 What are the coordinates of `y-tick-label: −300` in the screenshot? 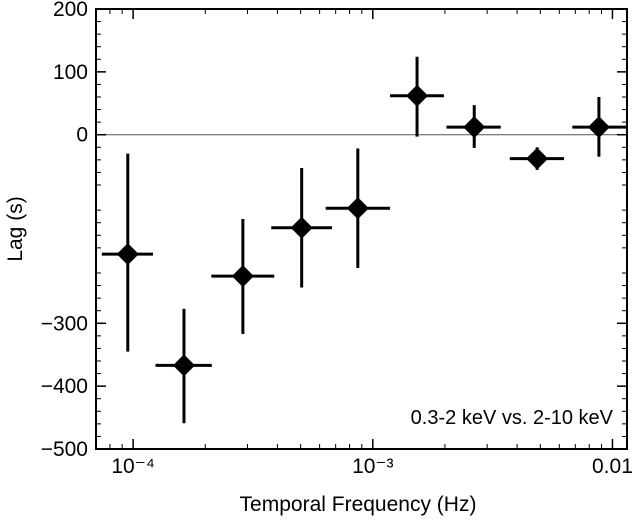 It's located at (64, 323).